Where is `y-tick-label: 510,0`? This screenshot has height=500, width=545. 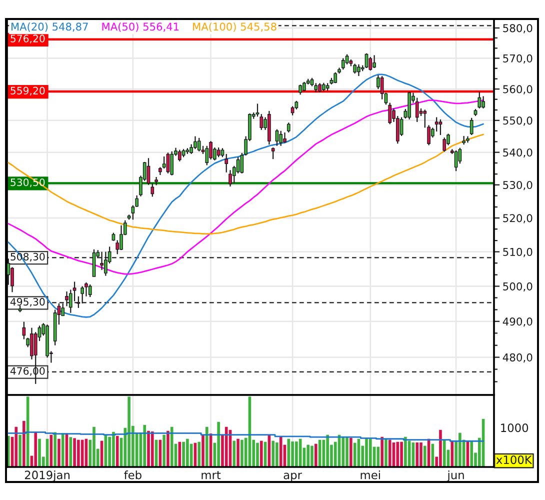 y-tick-label: 510,0 is located at coordinates (517, 253).